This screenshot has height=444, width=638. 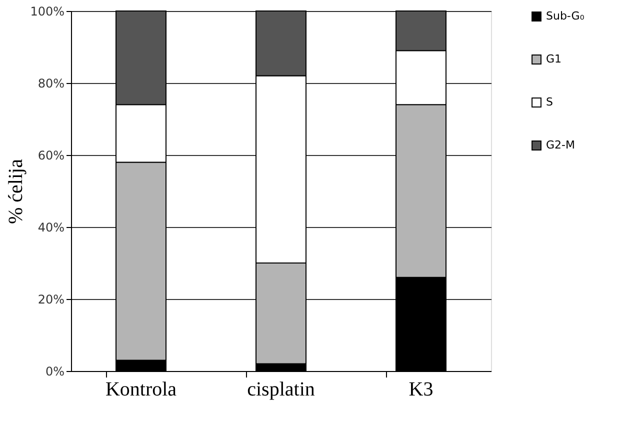 What do you see at coordinates (54, 371) in the screenshot?
I see `y-tick-label: 0%` at bounding box center [54, 371].